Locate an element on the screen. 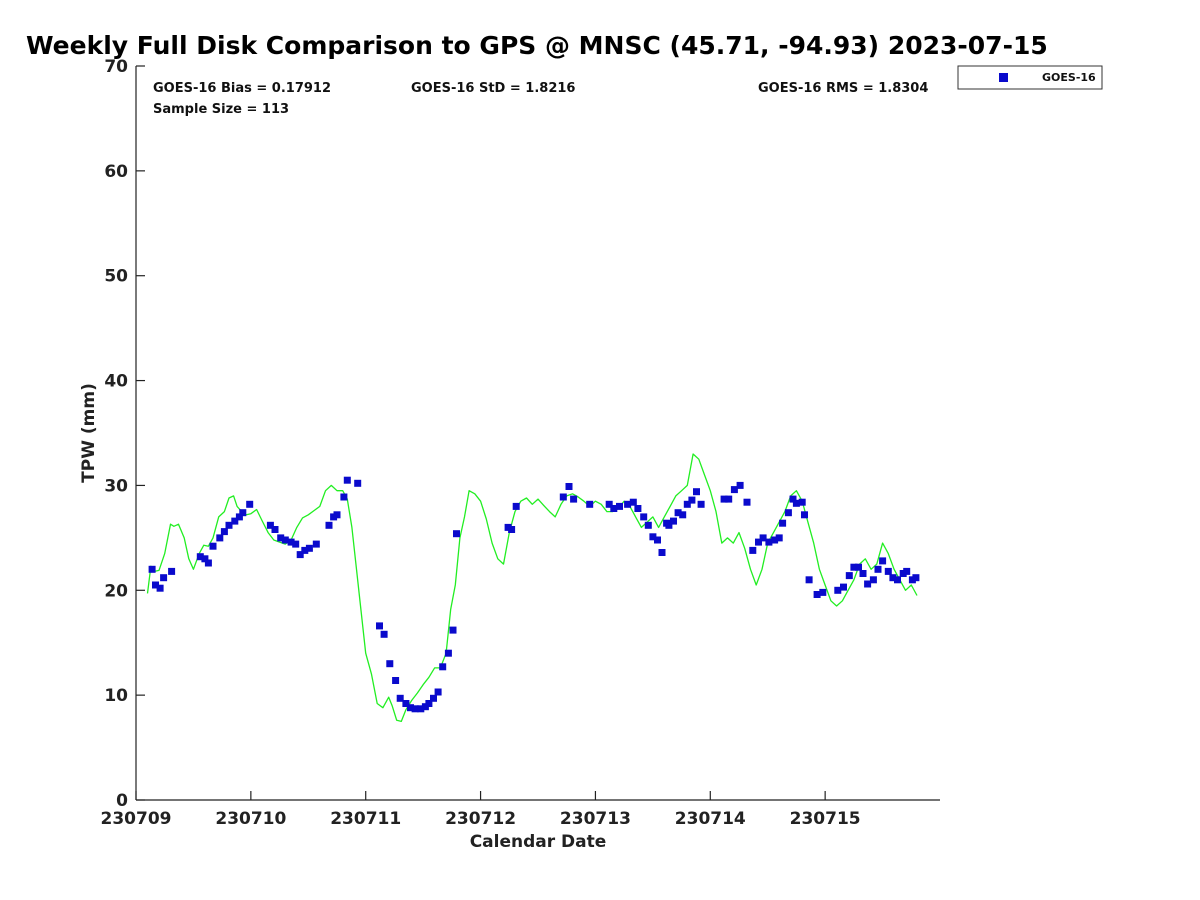  stat-sample-size: Sample Size = 113 is located at coordinates (221, 109).